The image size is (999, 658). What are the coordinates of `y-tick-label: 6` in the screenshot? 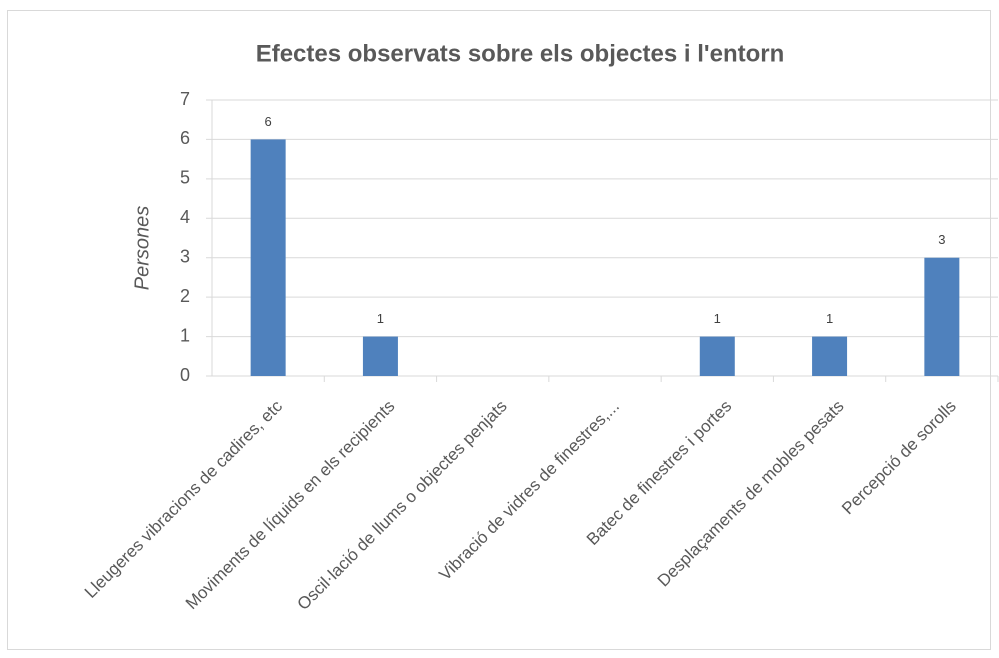 It's located at (185, 138).